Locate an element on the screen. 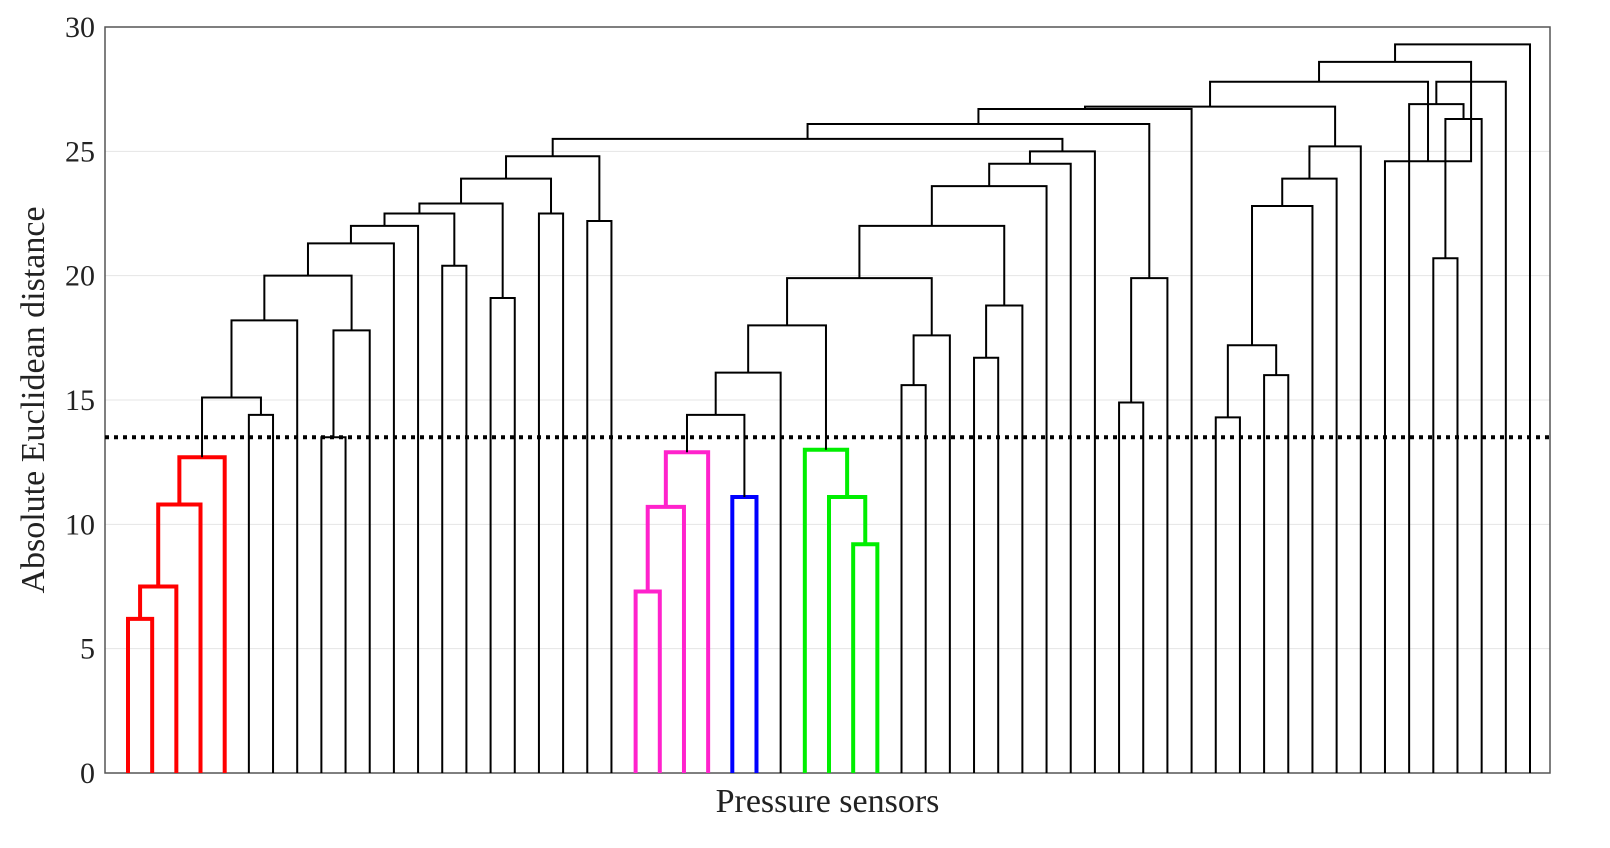 Image resolution: width=1610 pixels, height=848 pixels. y-tick-label: 20 is located at coordinates (80, 276).